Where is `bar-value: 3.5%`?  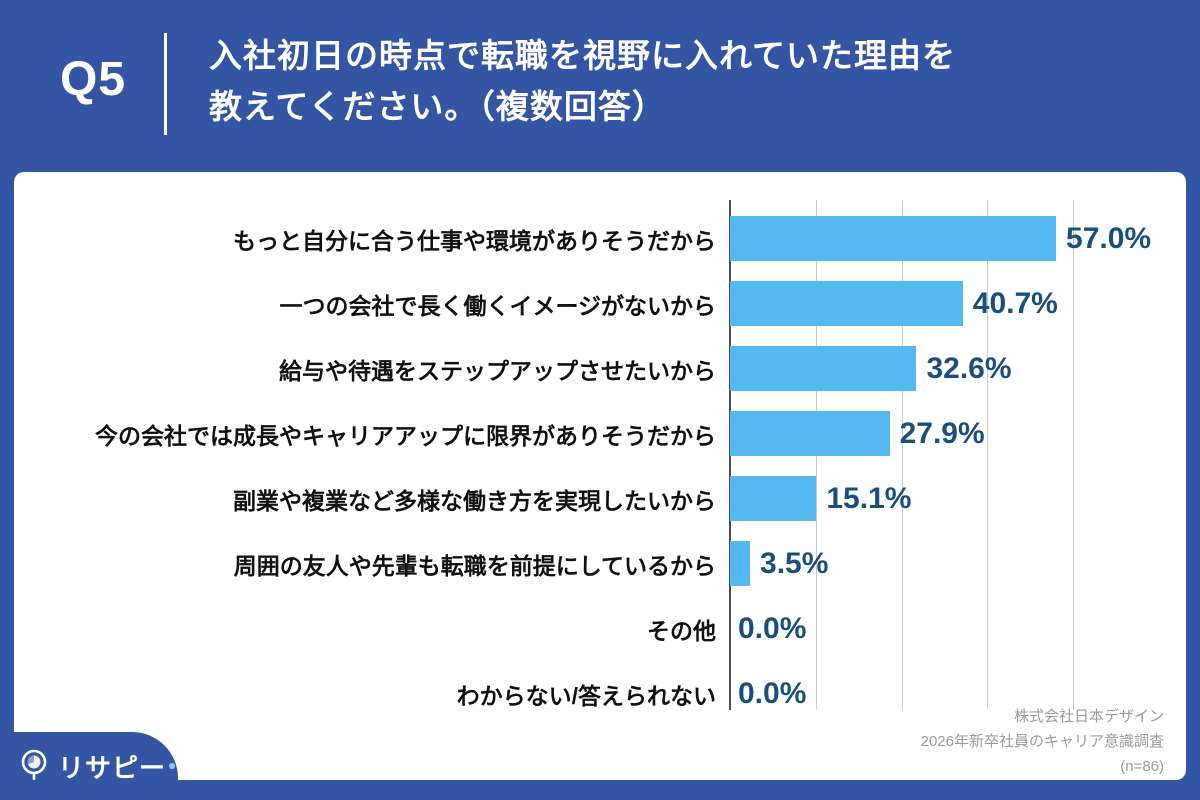 bar-value: 3.5% is located at coordinates (794, 563).